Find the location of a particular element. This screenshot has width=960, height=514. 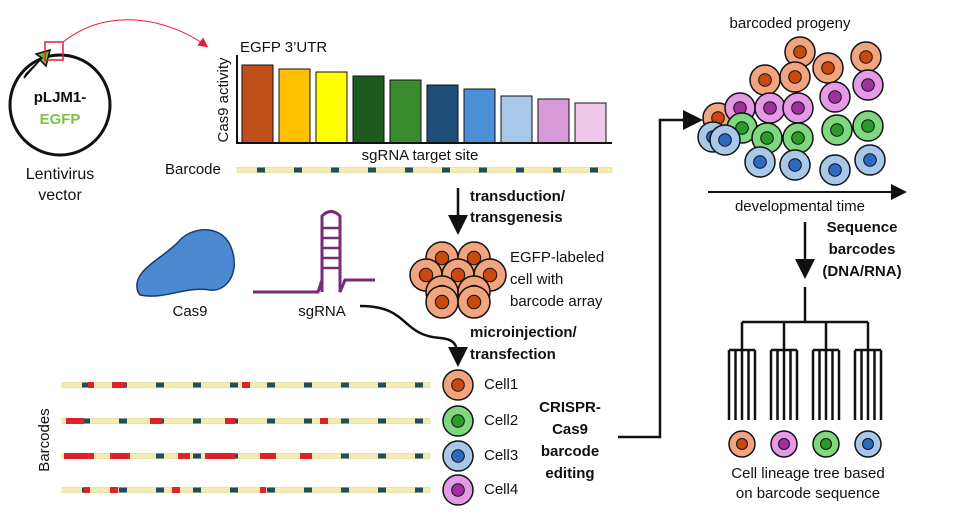

step-label: (DNA/RNA) is located at coordinates (861, 271).